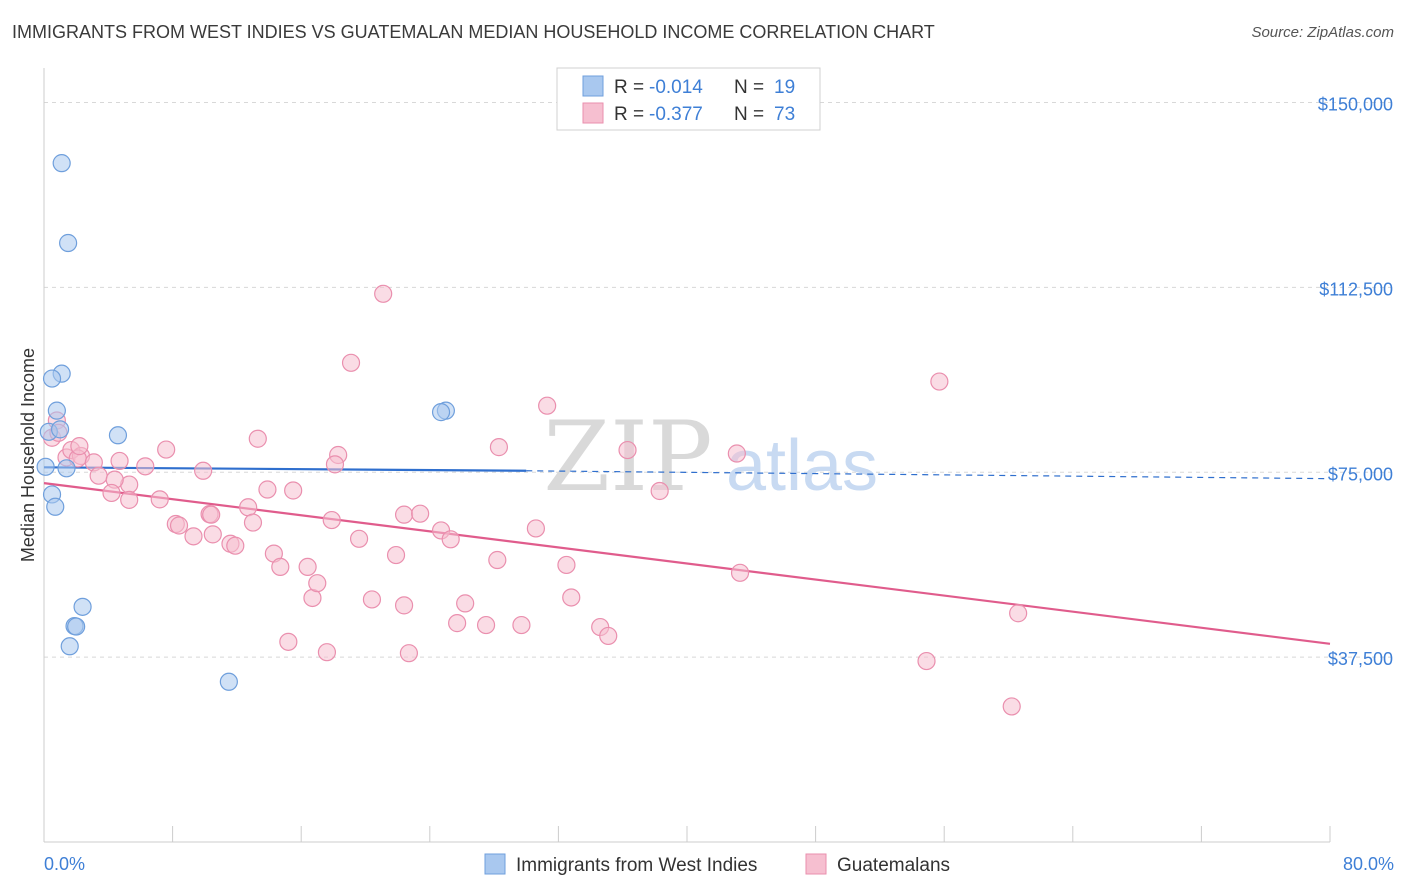  What do you see at coordinates (636, 865) in the screenshot?
I see `legend-item-west-indies: Immigrants from West Indies` at bounding box center [636, 865].